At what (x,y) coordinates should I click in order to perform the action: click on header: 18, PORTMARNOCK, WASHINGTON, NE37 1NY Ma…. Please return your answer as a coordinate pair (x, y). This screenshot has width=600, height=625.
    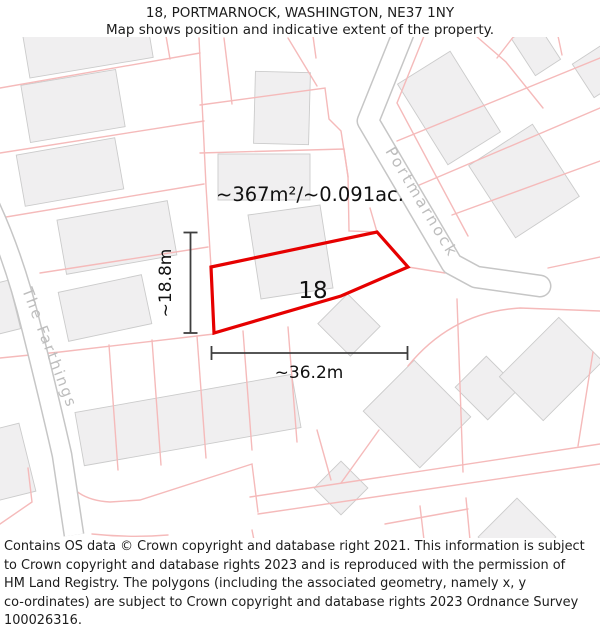
    Looking at the image, I should click on (300, 19).